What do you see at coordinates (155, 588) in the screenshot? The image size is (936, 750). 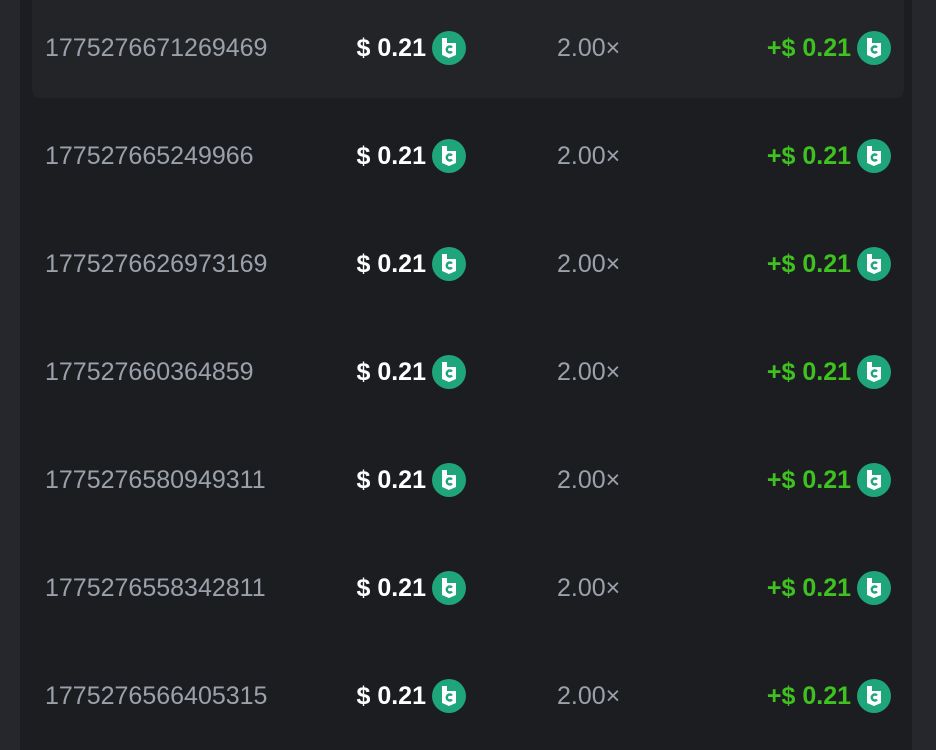 I see `bet-id: 1775276558342811` at bounding box center [155, 588].